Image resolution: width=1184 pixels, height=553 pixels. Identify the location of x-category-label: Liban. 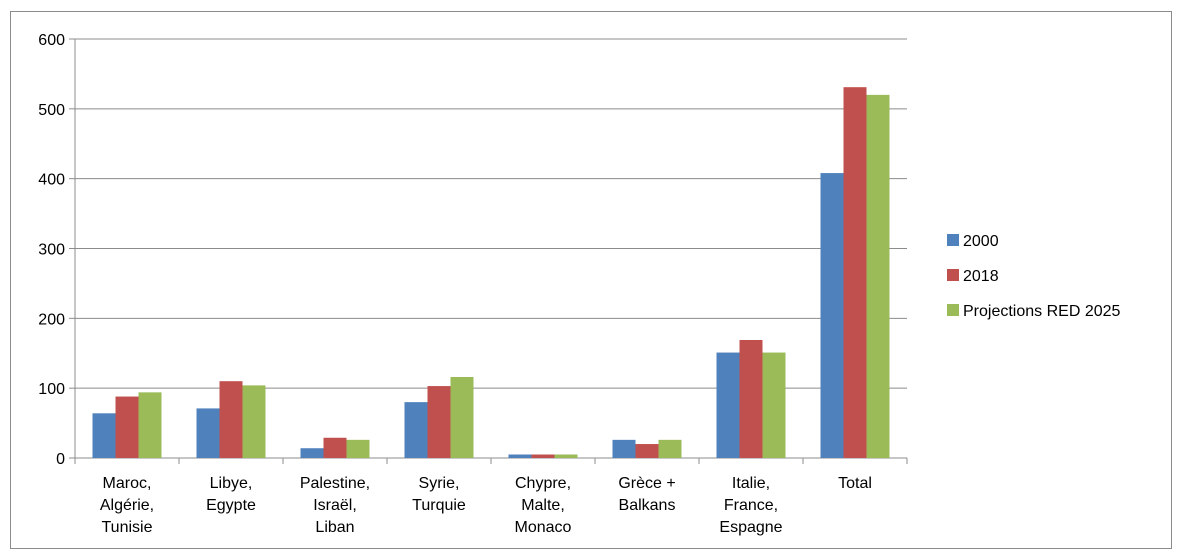
(334, 527).